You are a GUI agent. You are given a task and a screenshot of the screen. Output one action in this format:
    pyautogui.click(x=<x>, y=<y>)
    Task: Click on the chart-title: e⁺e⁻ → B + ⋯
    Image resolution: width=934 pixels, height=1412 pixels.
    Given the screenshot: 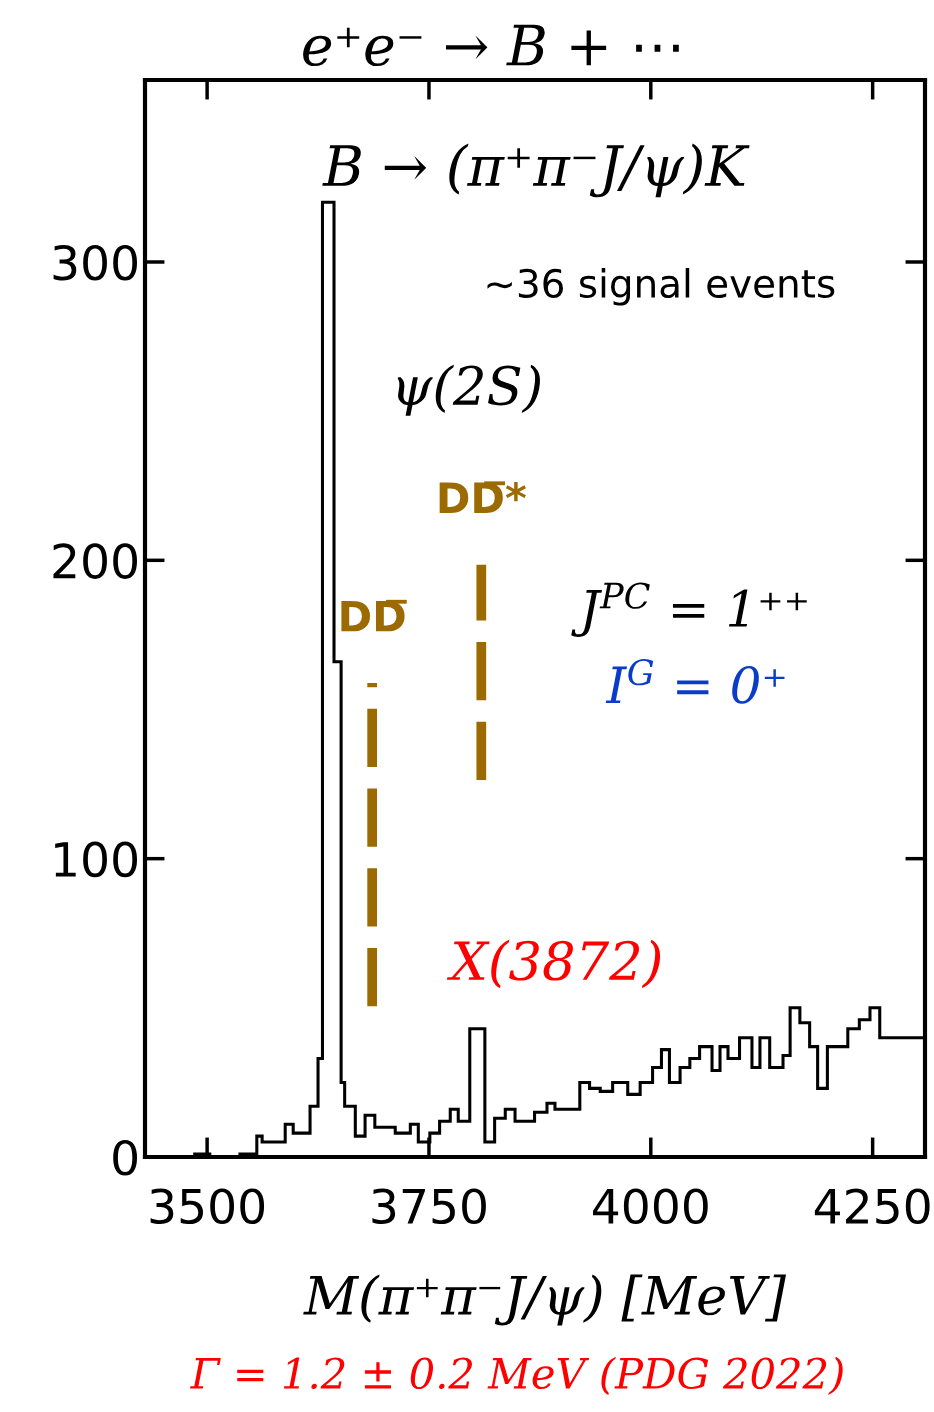 What is the action you would take?
    pyautogui.click(x=491, y=45)
    